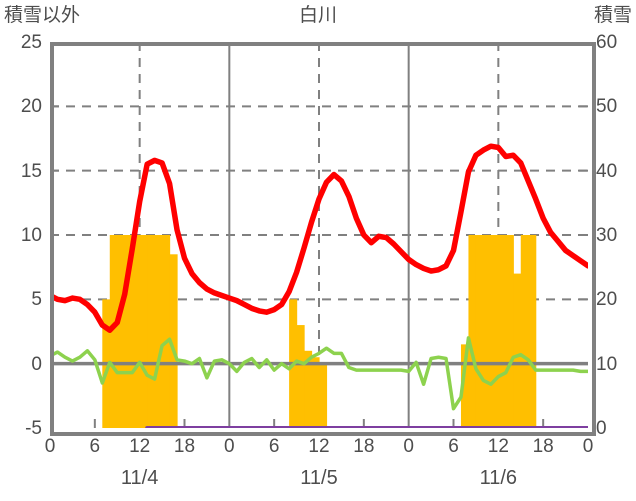 This screenshot has width=636, height=501. What do you see at coordinates (36, 364) in the screenshot?
I see `y-axis-left-tick: 0` at bounding box center [36, 364].